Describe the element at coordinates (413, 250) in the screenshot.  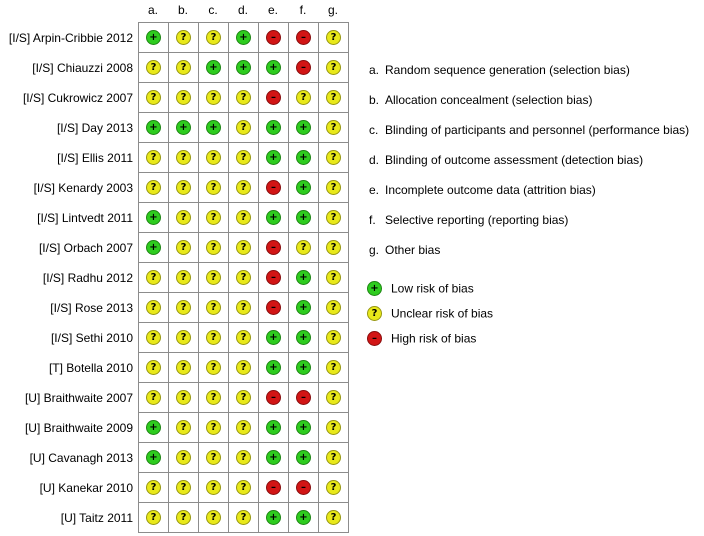
I see `domain-description: Other bias` at that location.